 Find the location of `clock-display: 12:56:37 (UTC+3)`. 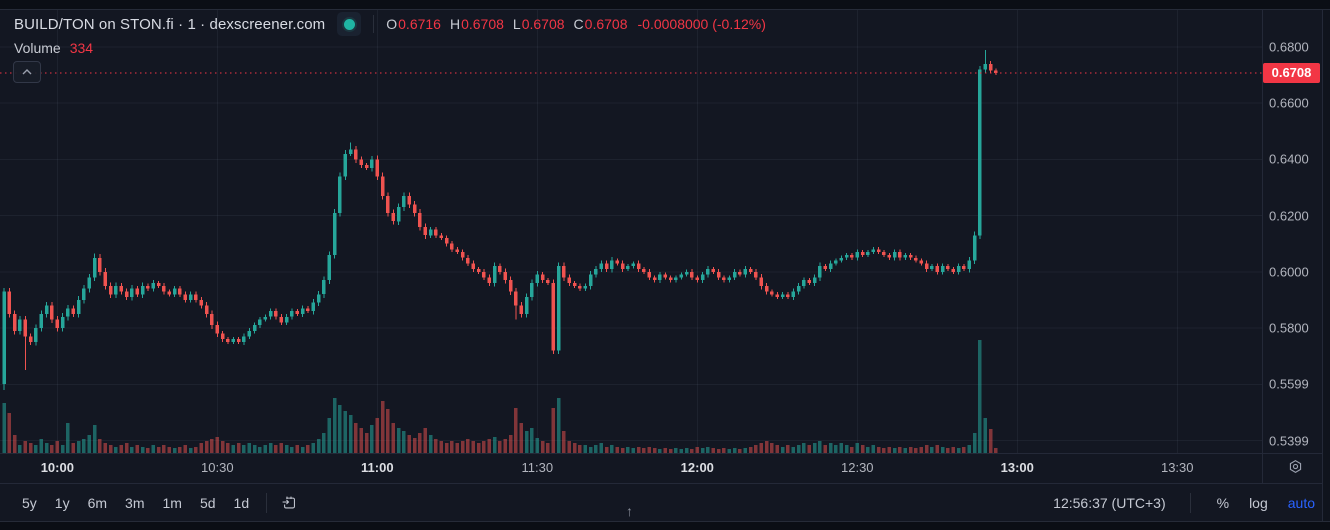

clock-display: 12:56:37 (UTC+3) is located at coordinates (1109, 502).